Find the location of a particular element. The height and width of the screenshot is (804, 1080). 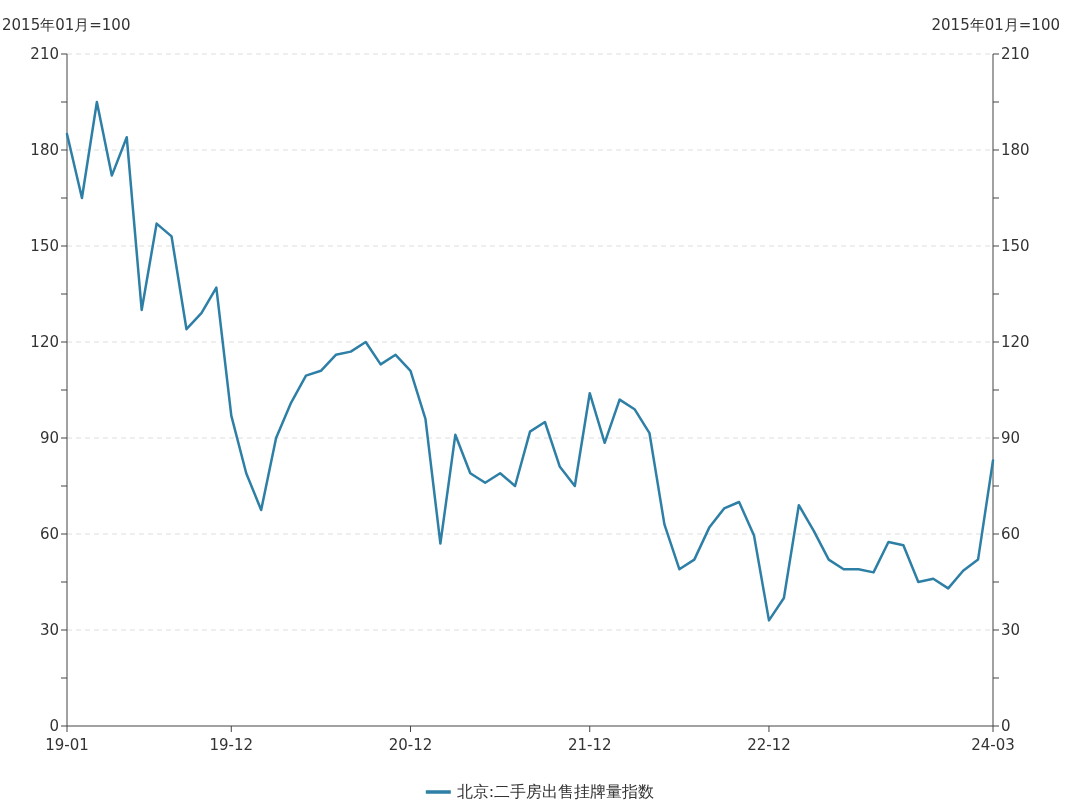

y2-tick-label: 30 is located at coordinates (1011, 630).